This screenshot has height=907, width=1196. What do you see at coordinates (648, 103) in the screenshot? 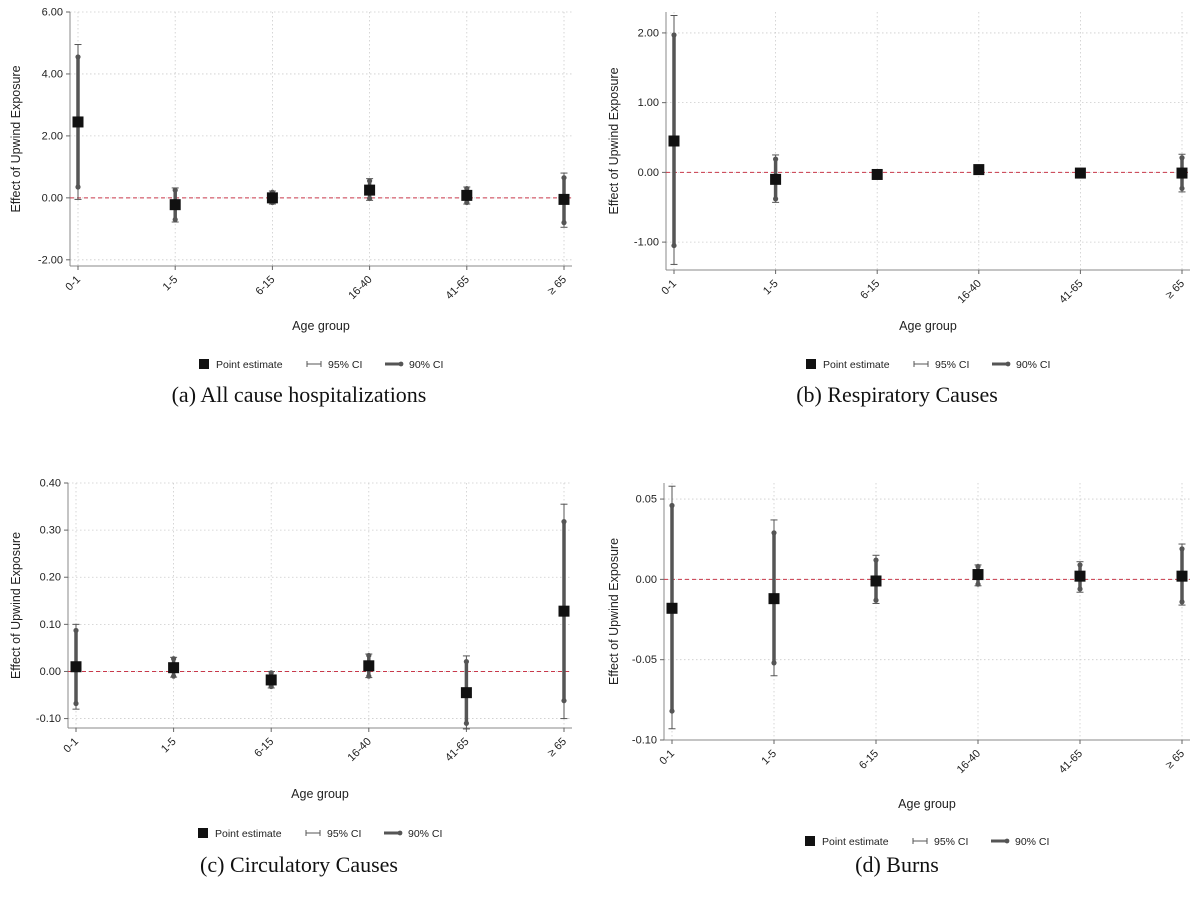
I see `y-tick-label: 1.00` at bounding box center [648, 103].